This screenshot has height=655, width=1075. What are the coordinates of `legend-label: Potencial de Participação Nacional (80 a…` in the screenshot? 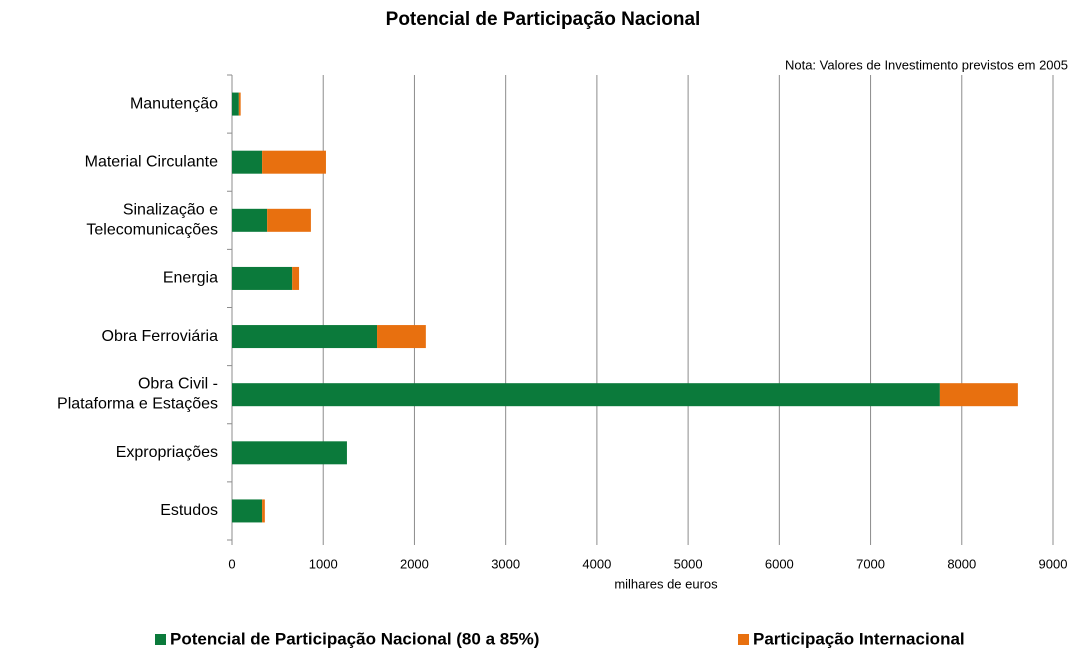 It's located at (354, 638).